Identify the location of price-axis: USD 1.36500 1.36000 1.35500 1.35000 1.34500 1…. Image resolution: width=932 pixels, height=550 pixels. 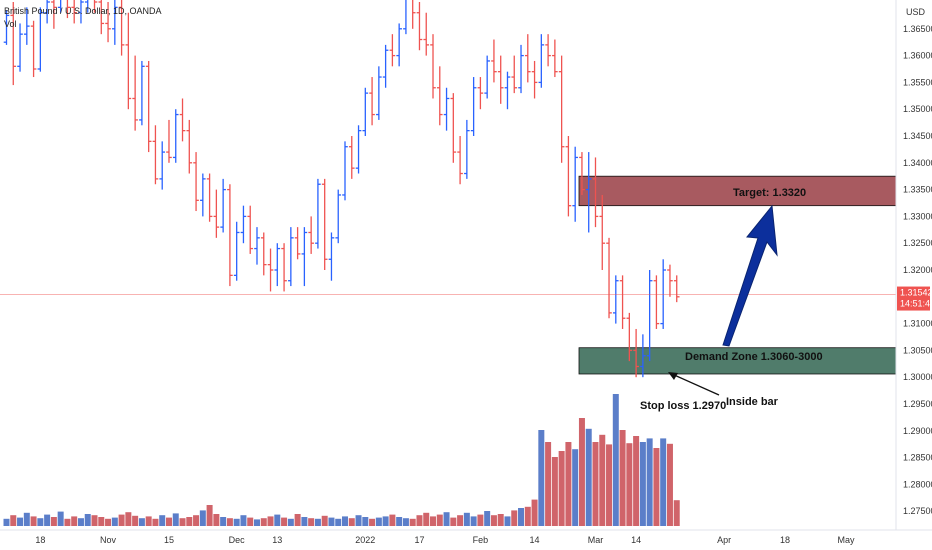
(913, 265).